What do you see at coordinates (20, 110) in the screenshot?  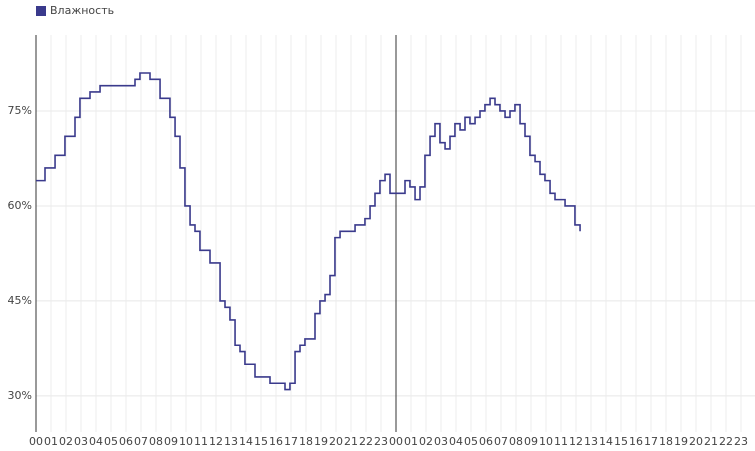 I see `y-tick-label: 75%` at bounding box center [20, 110].